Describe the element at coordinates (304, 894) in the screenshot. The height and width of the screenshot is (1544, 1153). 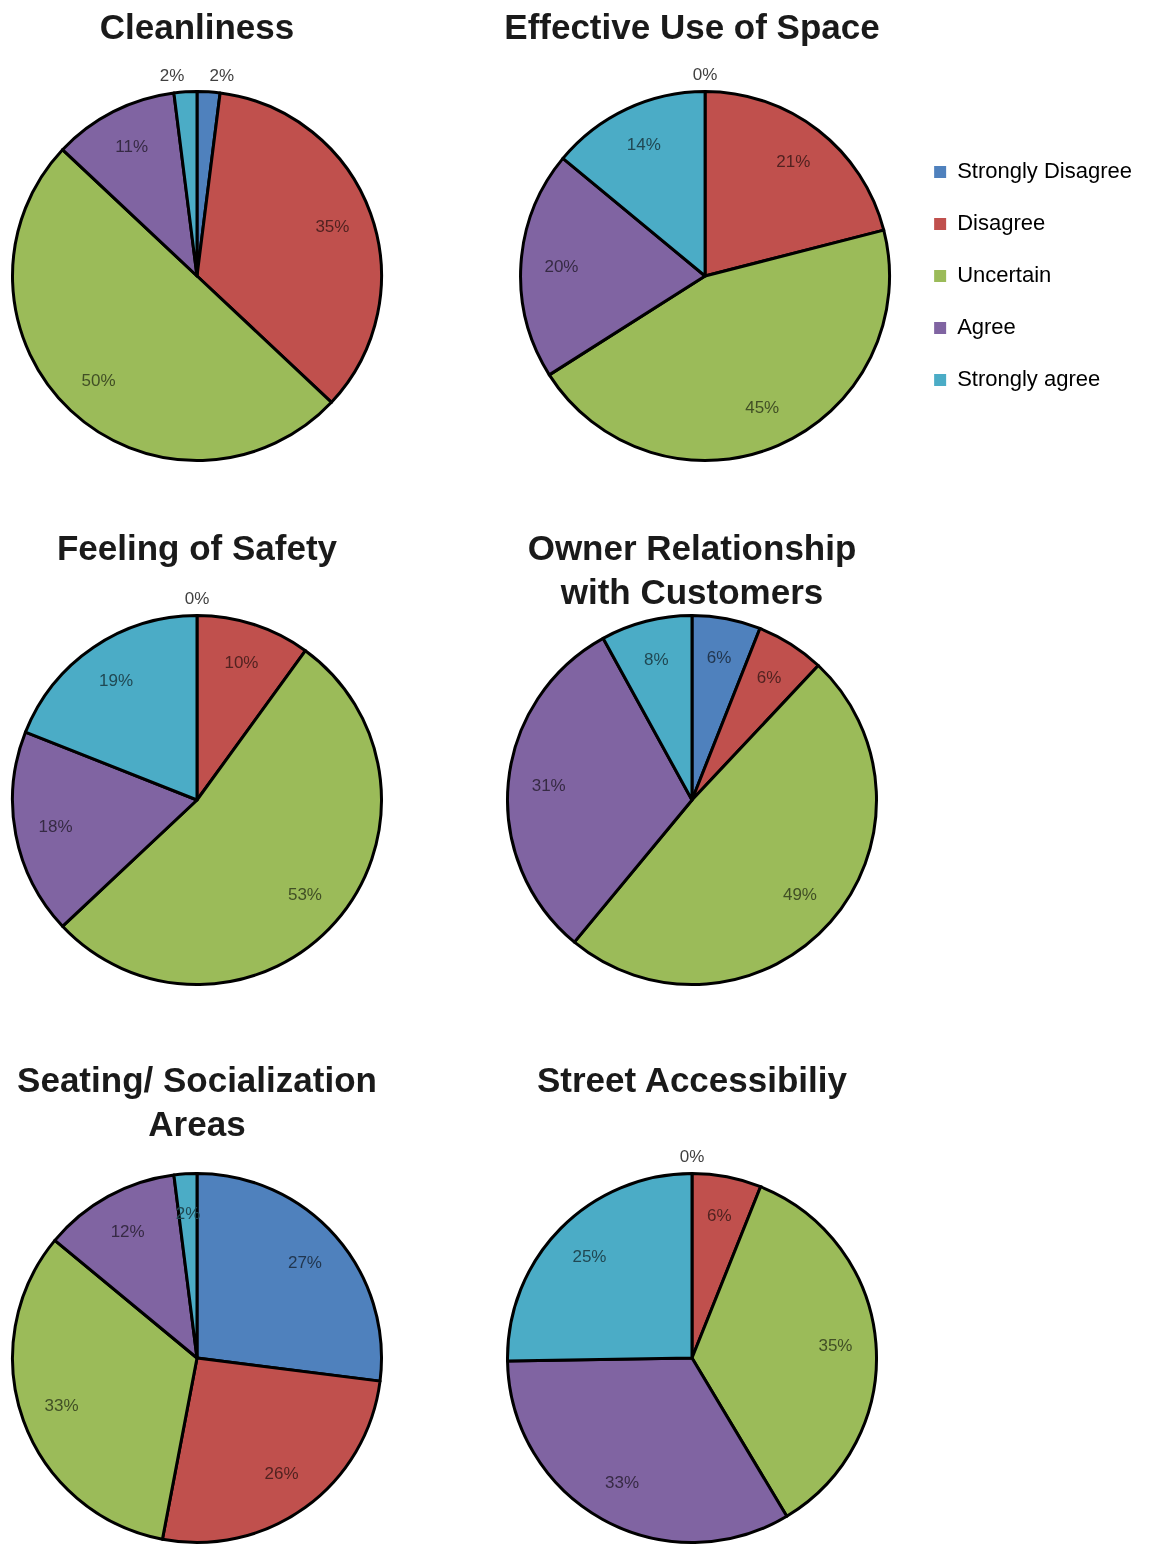
I see `data-label: 53%` at that location.